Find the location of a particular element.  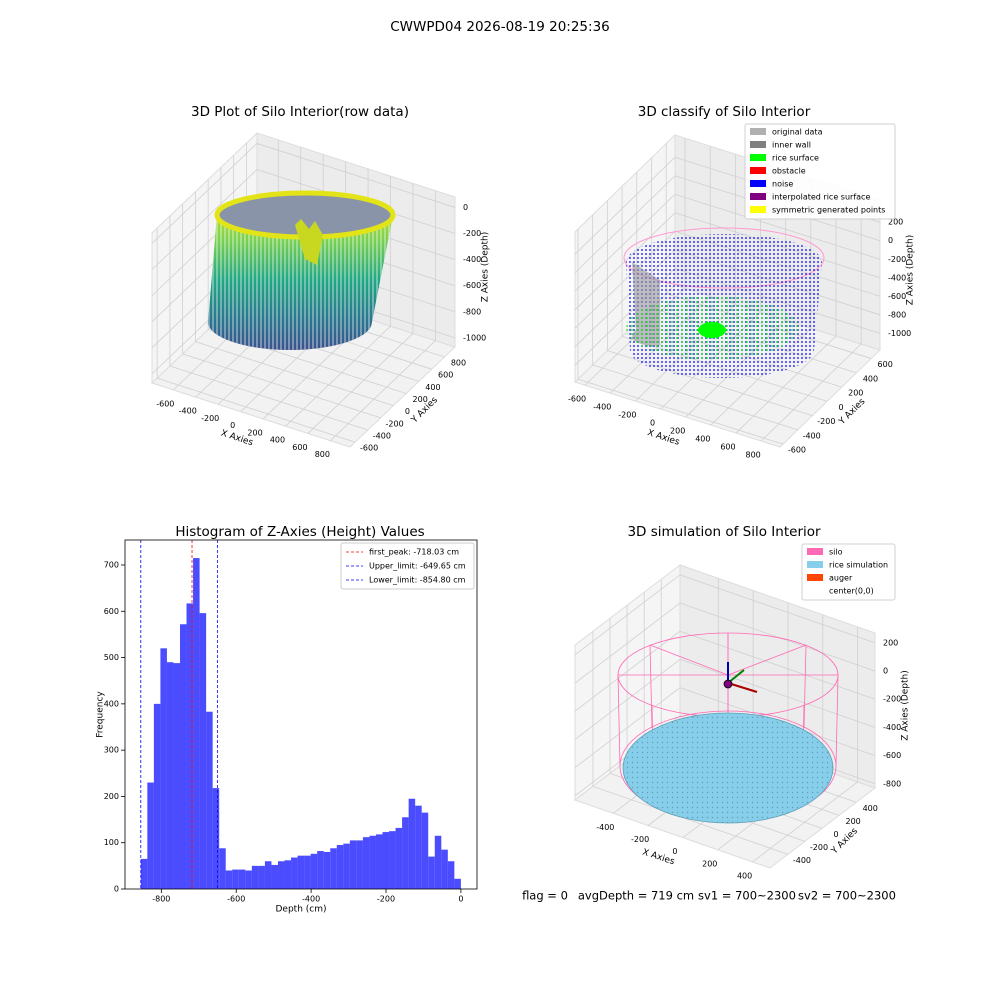

legend-label: Upper_limit: -649.65 cm is located at coordinates (417, 566).